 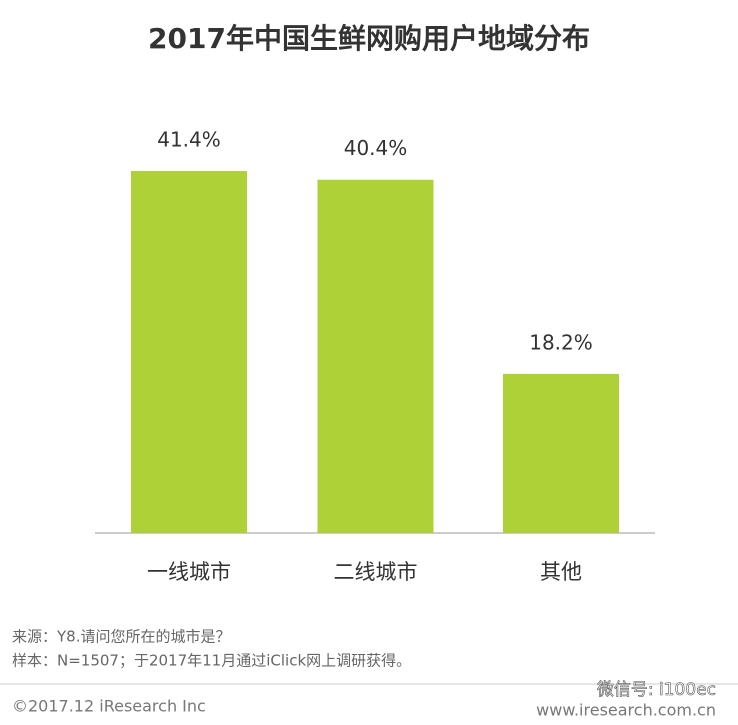 I want to click on x-tick-label: 一线城市, so click(x=189, y=572).